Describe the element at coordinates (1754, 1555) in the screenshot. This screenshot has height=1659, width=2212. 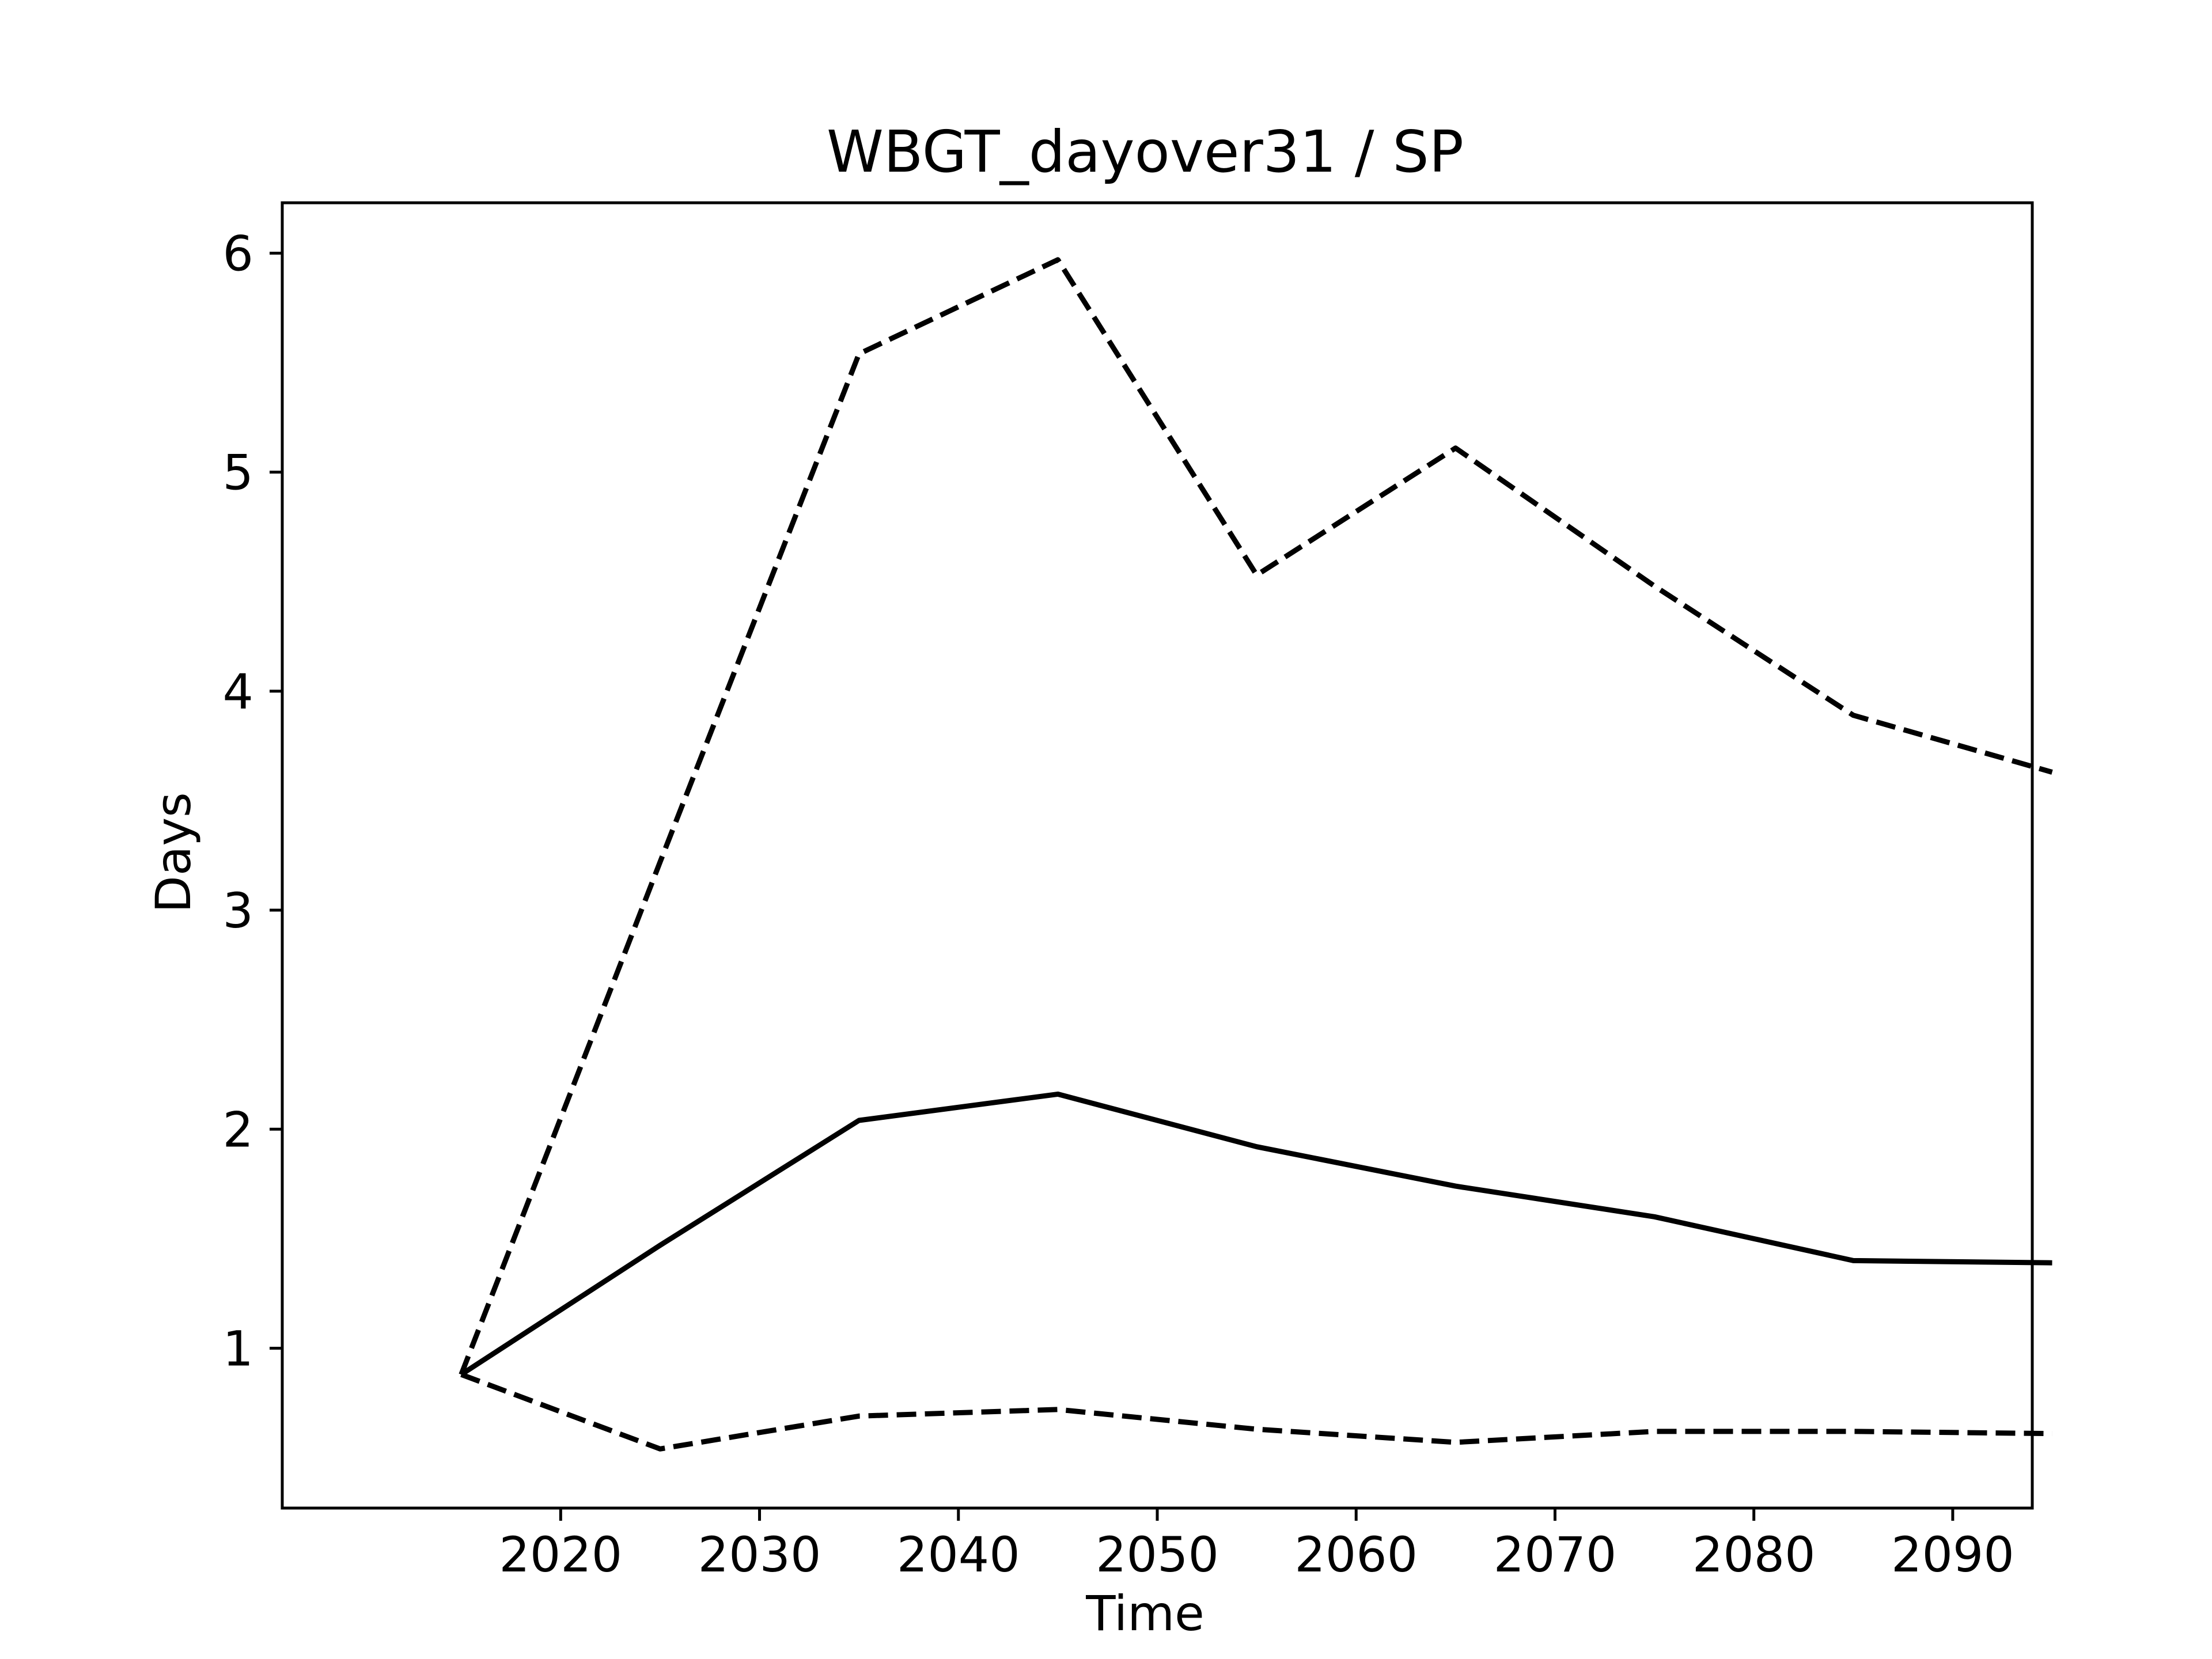
I see `x-tick-label: 2080` at that location.